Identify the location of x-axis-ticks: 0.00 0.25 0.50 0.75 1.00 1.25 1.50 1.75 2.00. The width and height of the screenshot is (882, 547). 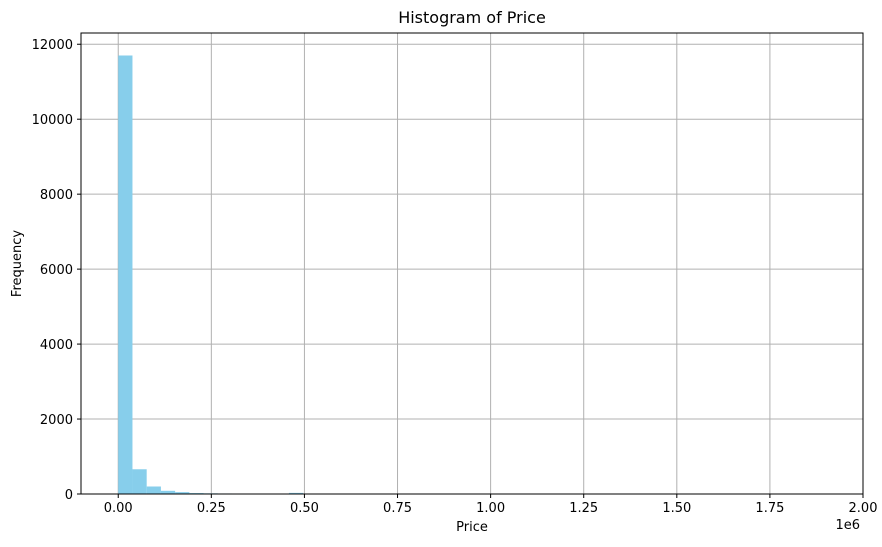
(491, 505).